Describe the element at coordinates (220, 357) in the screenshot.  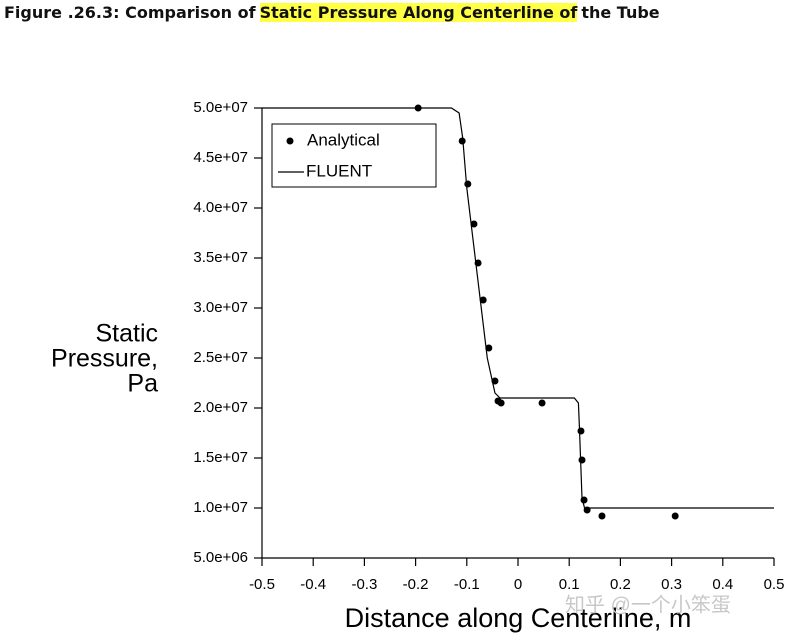
I see `y-tick-label: 2.5e+07` at that location.